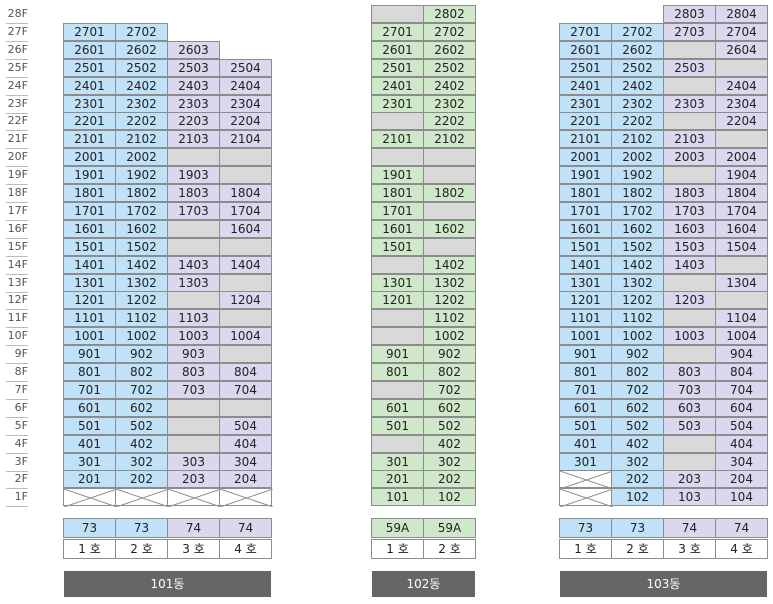 The width and height of the screenshot is (773, 604). What do you see at coordinates (193, 461) in the screenshot?
I see `unit-cell: 303` at bounding box center [193, 461].